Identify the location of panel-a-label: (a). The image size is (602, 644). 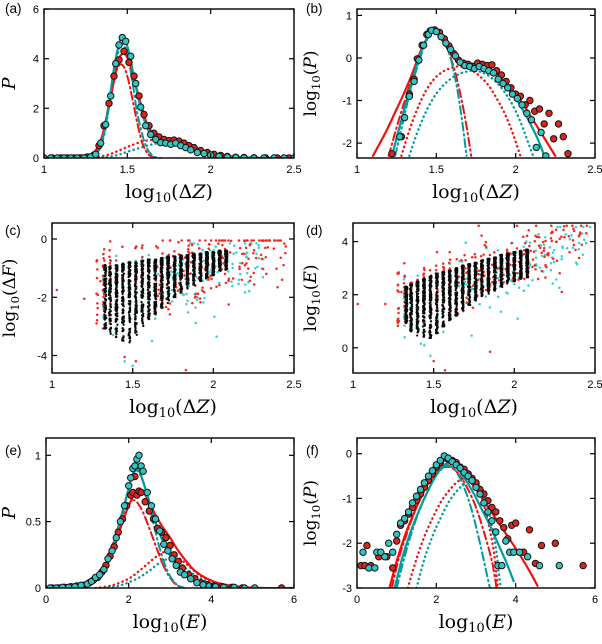
(13, 8).